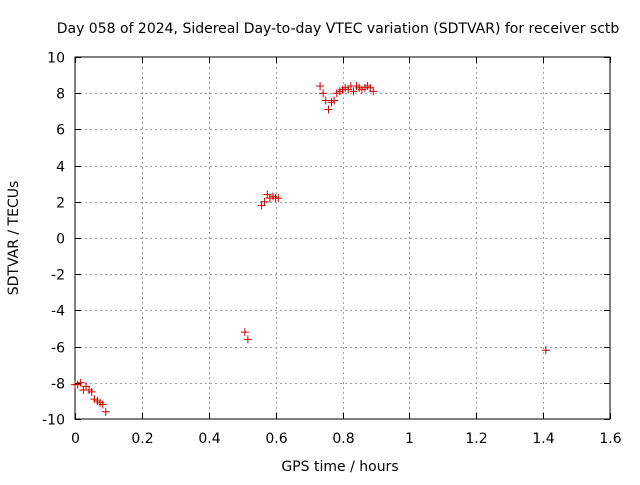  Describe the element at coordinates (75, 439) in the screenshot. I see `x-tick-label: 0` at that location.